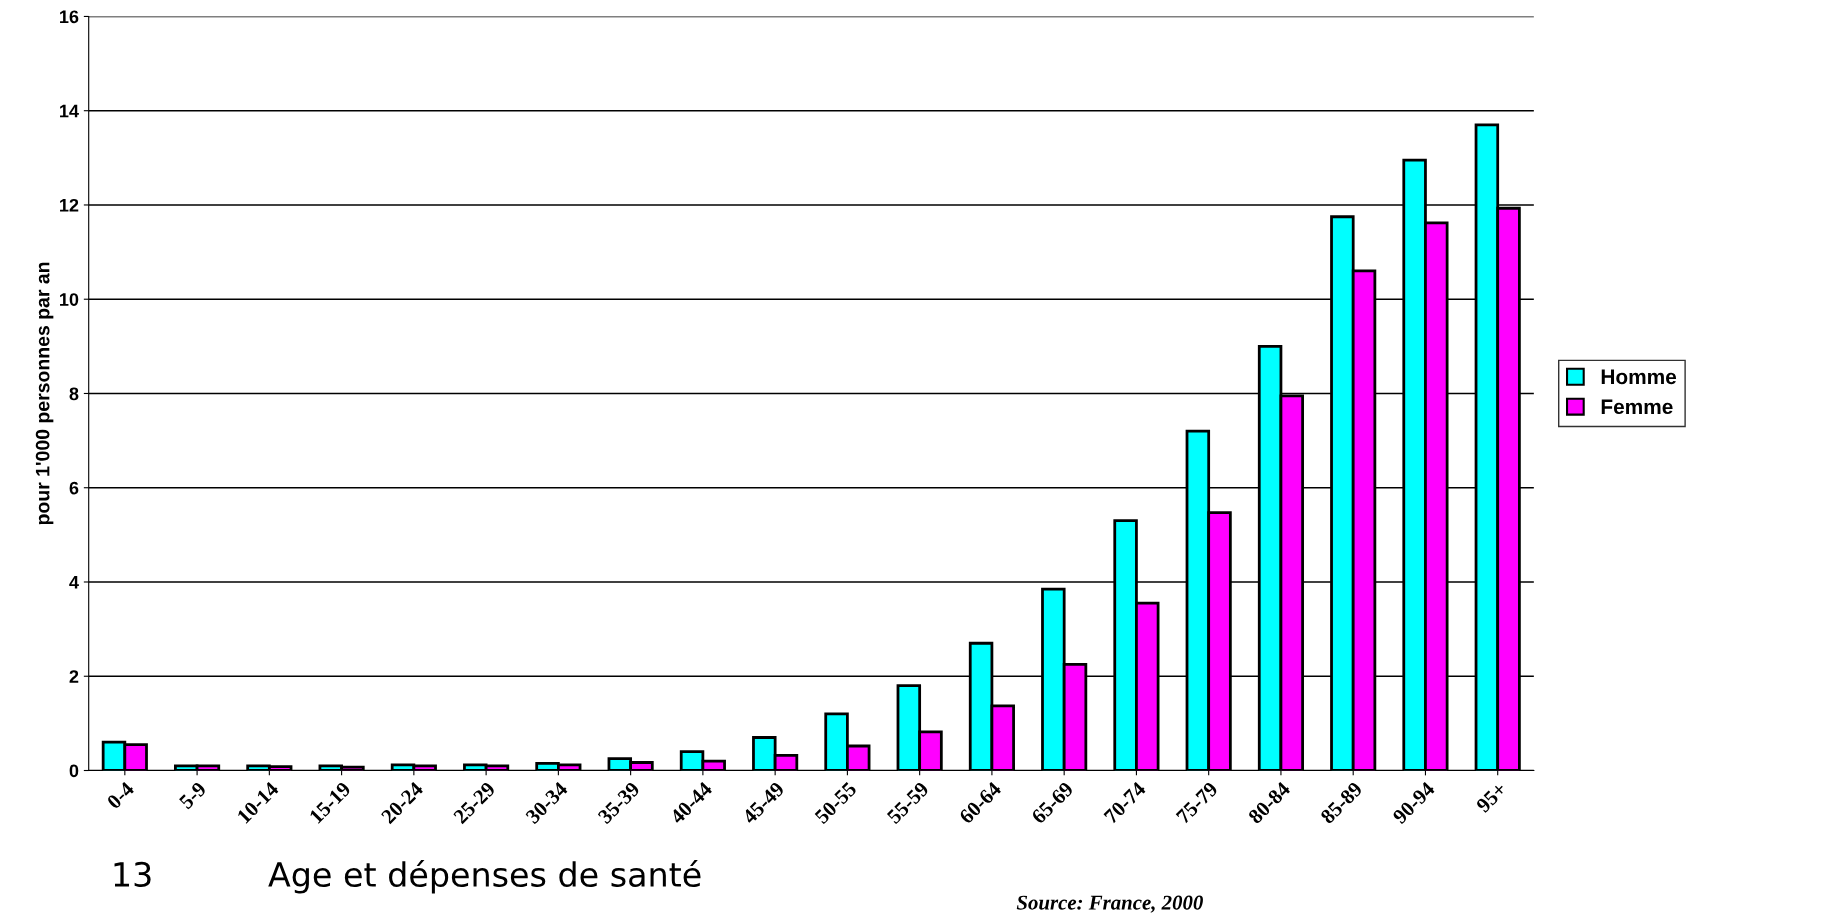 The image size is (1848, 914). I want to click on x-tick-label: 0-4, so click(120, 795).